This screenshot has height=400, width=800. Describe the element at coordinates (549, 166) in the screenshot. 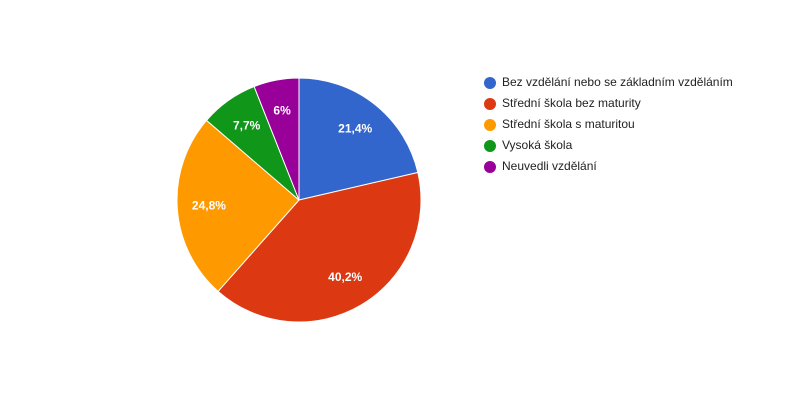

I see `legend-label: Neuvedli vzdělání` at that location.